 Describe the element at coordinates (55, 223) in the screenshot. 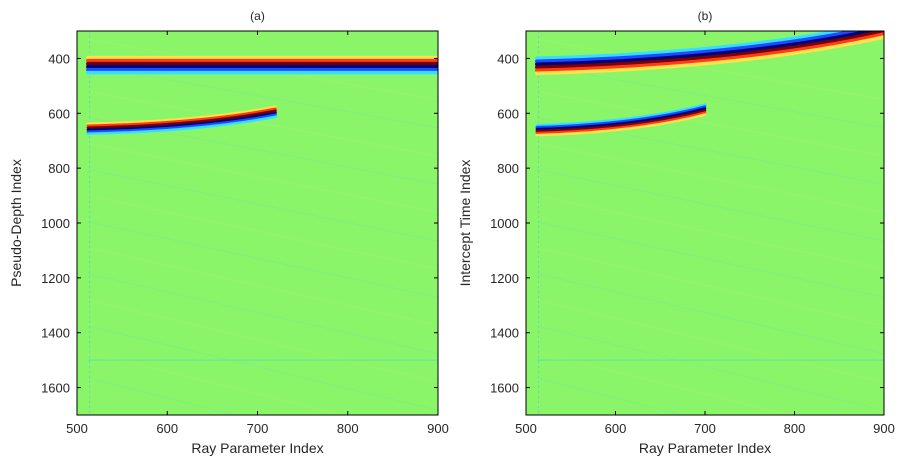

I see `panel-a-ytick-label: 1000` at that location.